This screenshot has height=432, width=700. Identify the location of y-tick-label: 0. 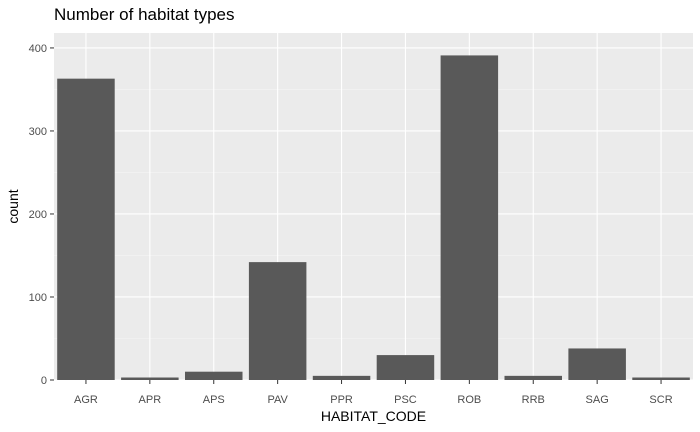
(44, 381).